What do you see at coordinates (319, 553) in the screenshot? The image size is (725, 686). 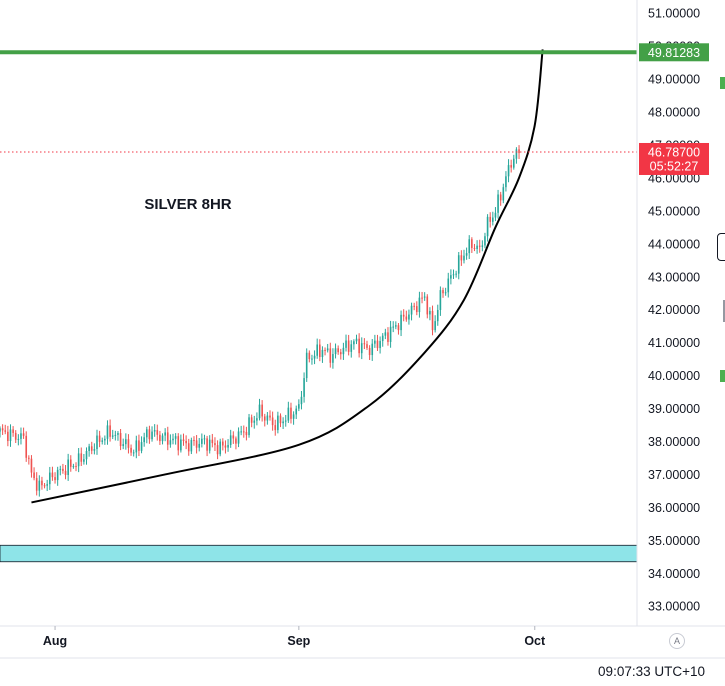 I see `support-zone` at bounding box center [319, 553].